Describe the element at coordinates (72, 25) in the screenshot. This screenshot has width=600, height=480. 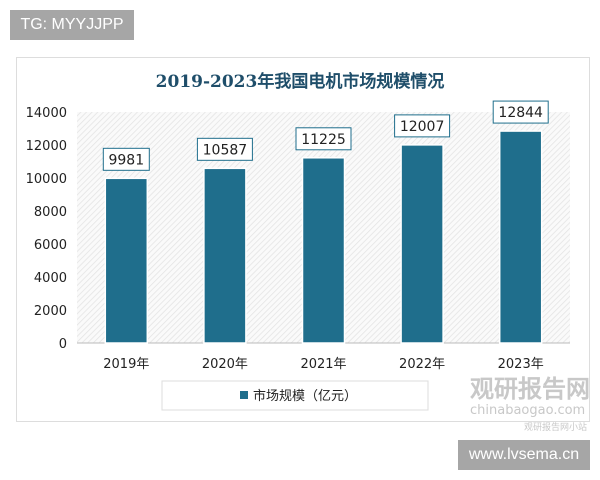
I see `top-tag: TG: MYYJJPP` at that location.